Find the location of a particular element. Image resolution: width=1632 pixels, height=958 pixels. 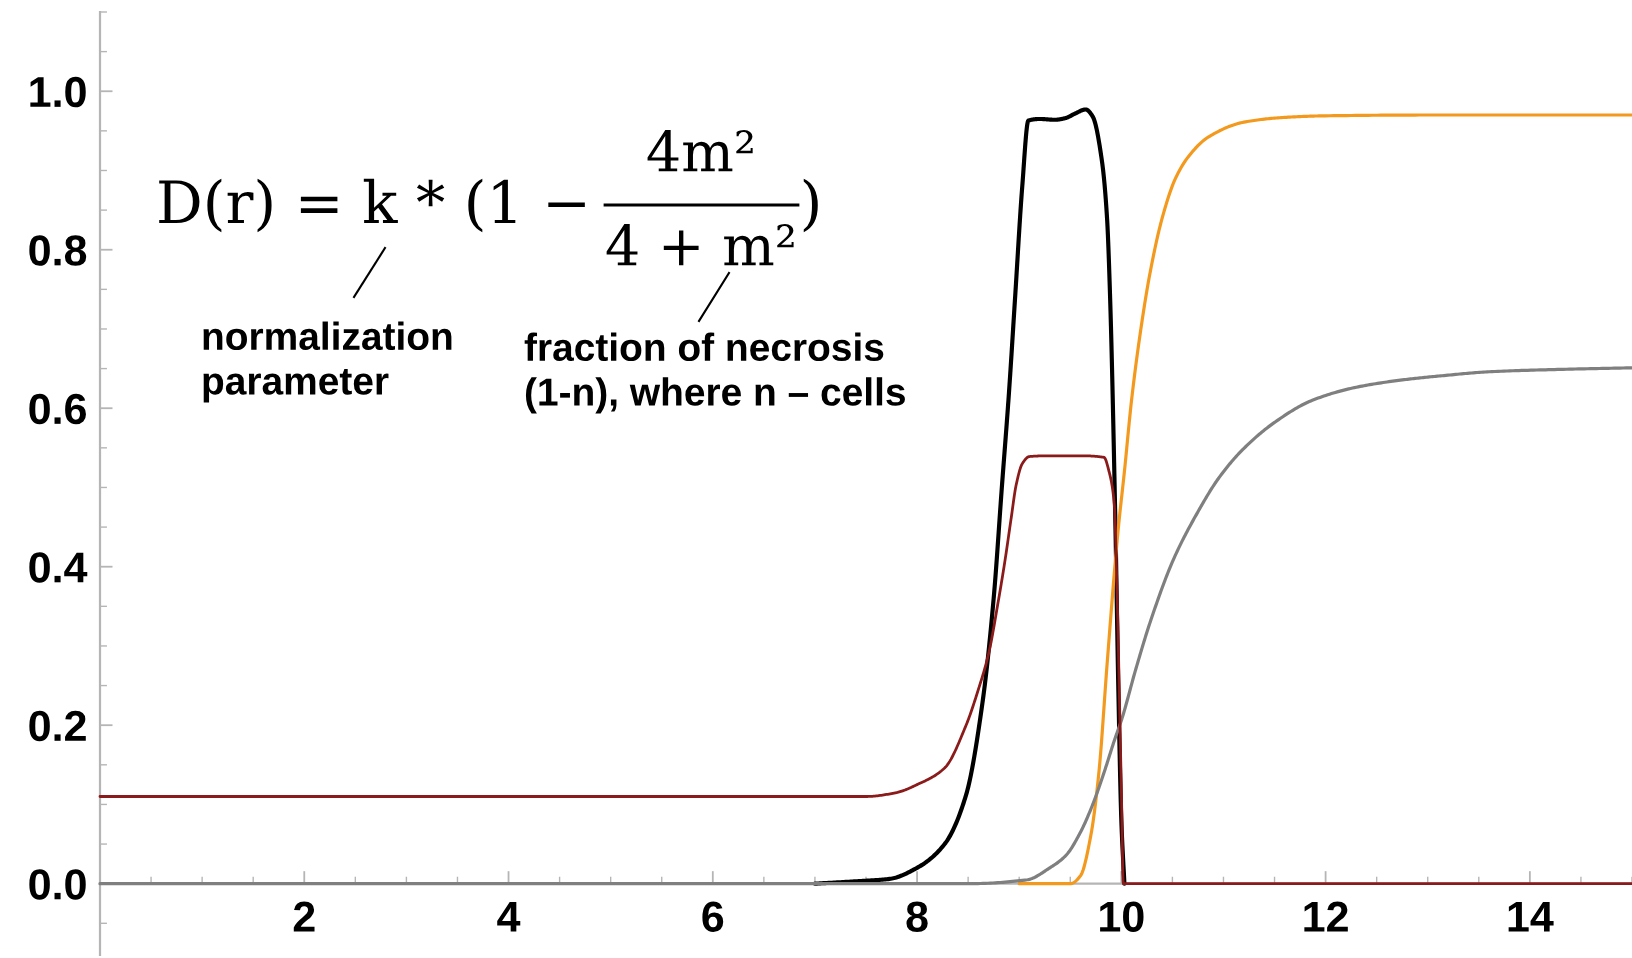

annotation: fraction of necrosis (1-n), where n – cells is located at coordinates (714, 373).